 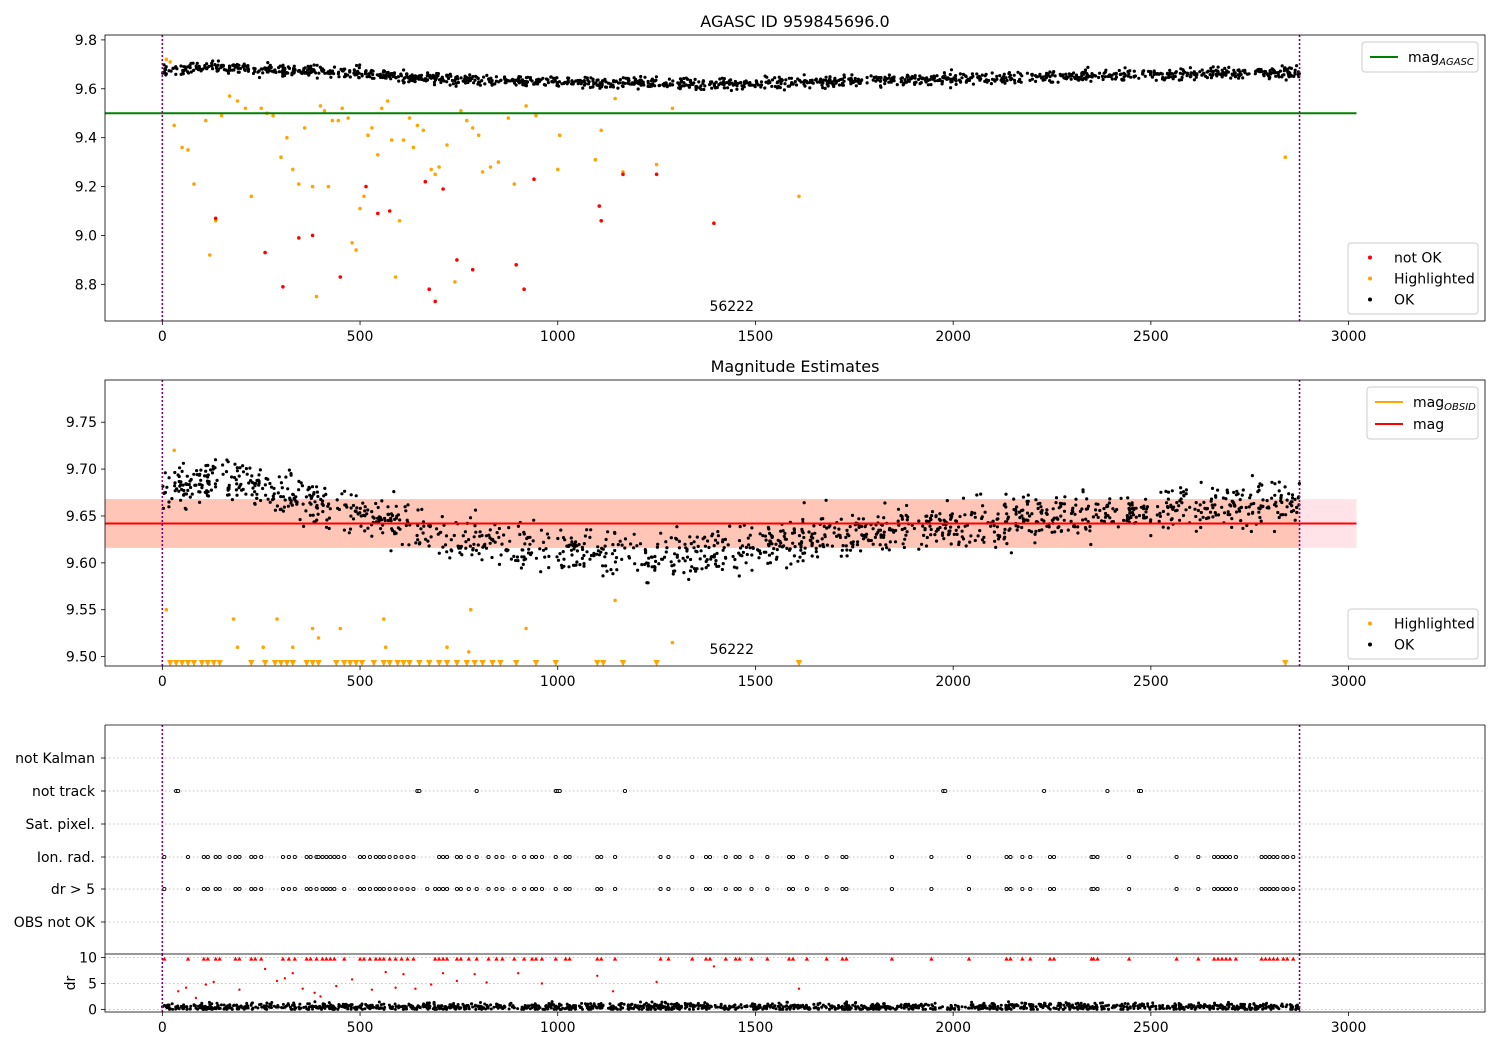 What do you see at coordinates (182, 662) in the screenshot?
I see `below-range-marker` at bounding box center [182, 662].